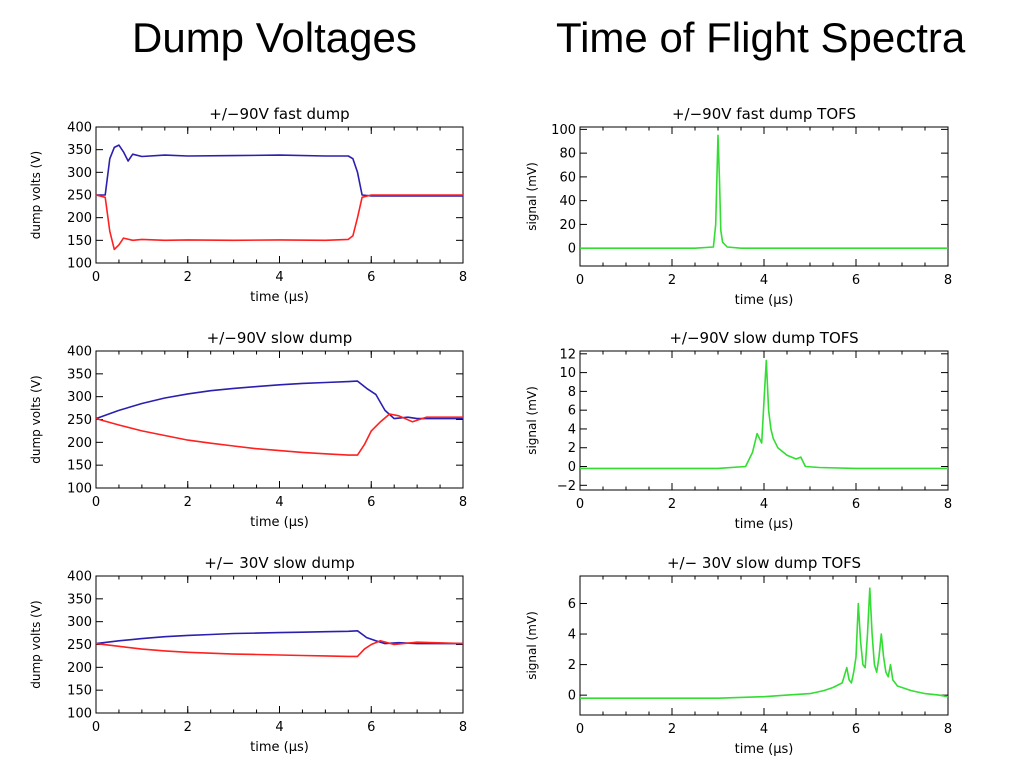 This screenshot has height=768, width=1024. Describe the element at coordinates (279, 563) in the screenshot. I see `chart-title: +/− 30V slow dump` at that location.